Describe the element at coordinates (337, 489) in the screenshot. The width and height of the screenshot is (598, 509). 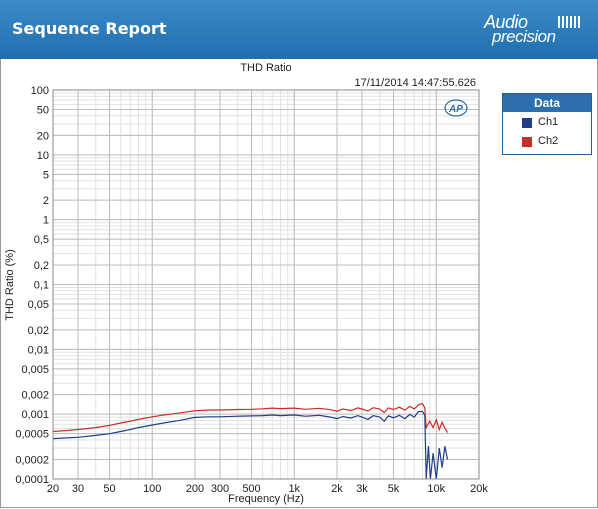
I see `x-tick-label: 2k` at that location.